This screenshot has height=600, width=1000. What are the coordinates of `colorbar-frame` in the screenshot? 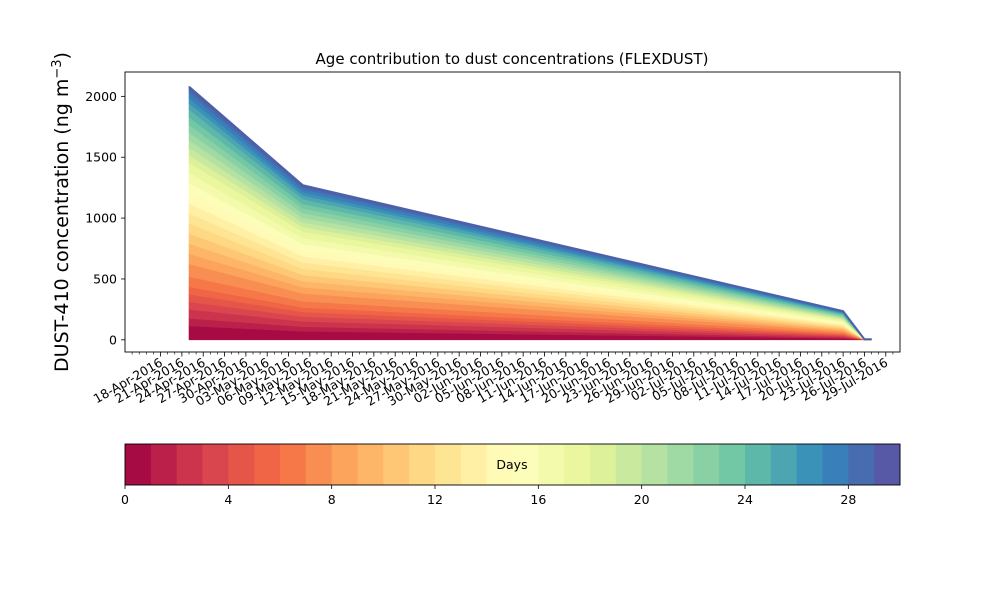 It's located at (512, 464).